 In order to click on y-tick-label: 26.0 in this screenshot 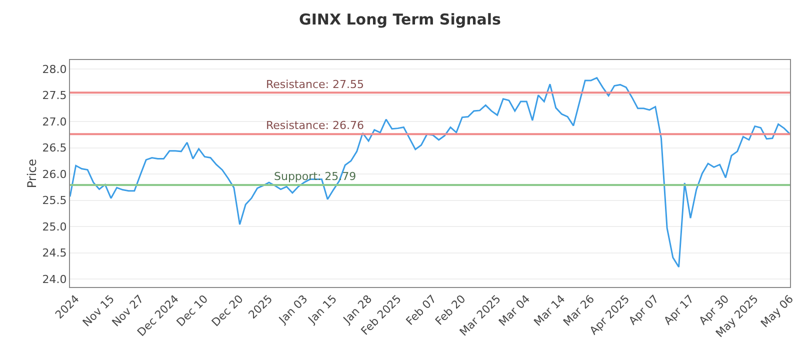, I will do `click(54, 174)`.